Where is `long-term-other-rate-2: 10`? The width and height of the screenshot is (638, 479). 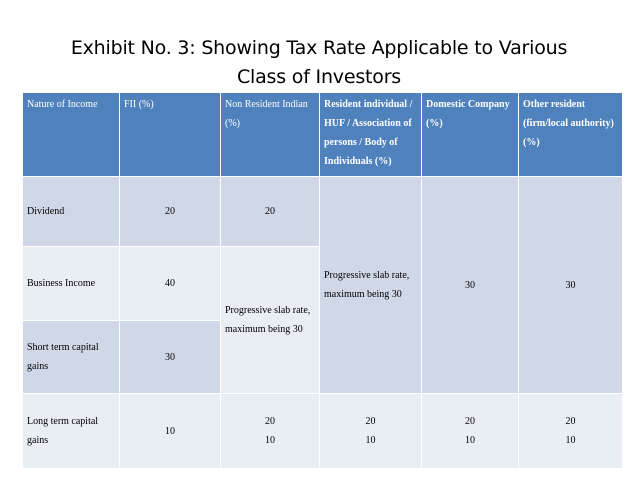 long-term-other-rate-2: 10 is located at coordinates (570, 440).